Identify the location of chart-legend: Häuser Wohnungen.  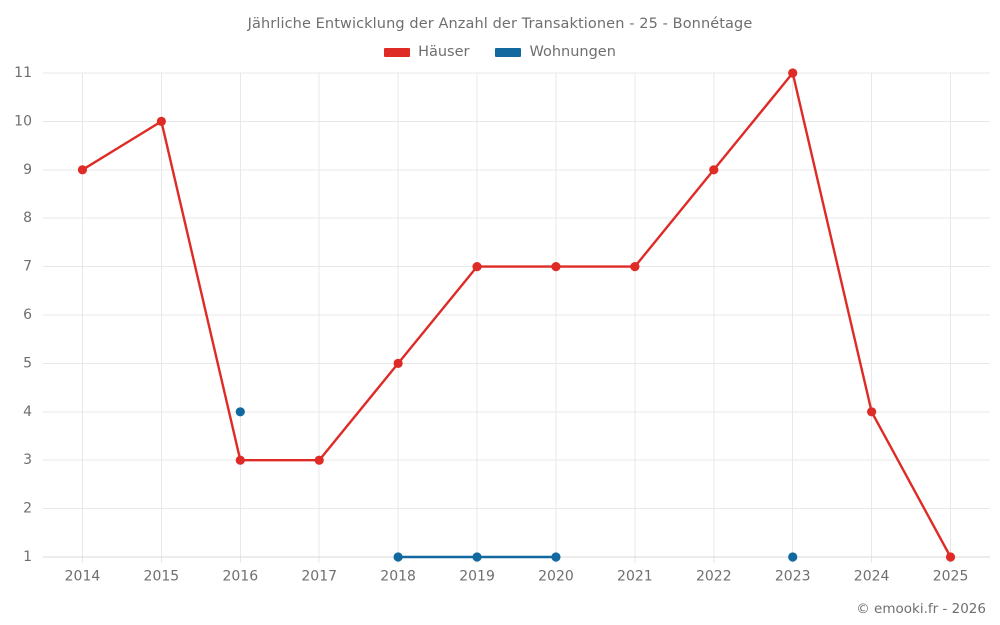
(500, 52).